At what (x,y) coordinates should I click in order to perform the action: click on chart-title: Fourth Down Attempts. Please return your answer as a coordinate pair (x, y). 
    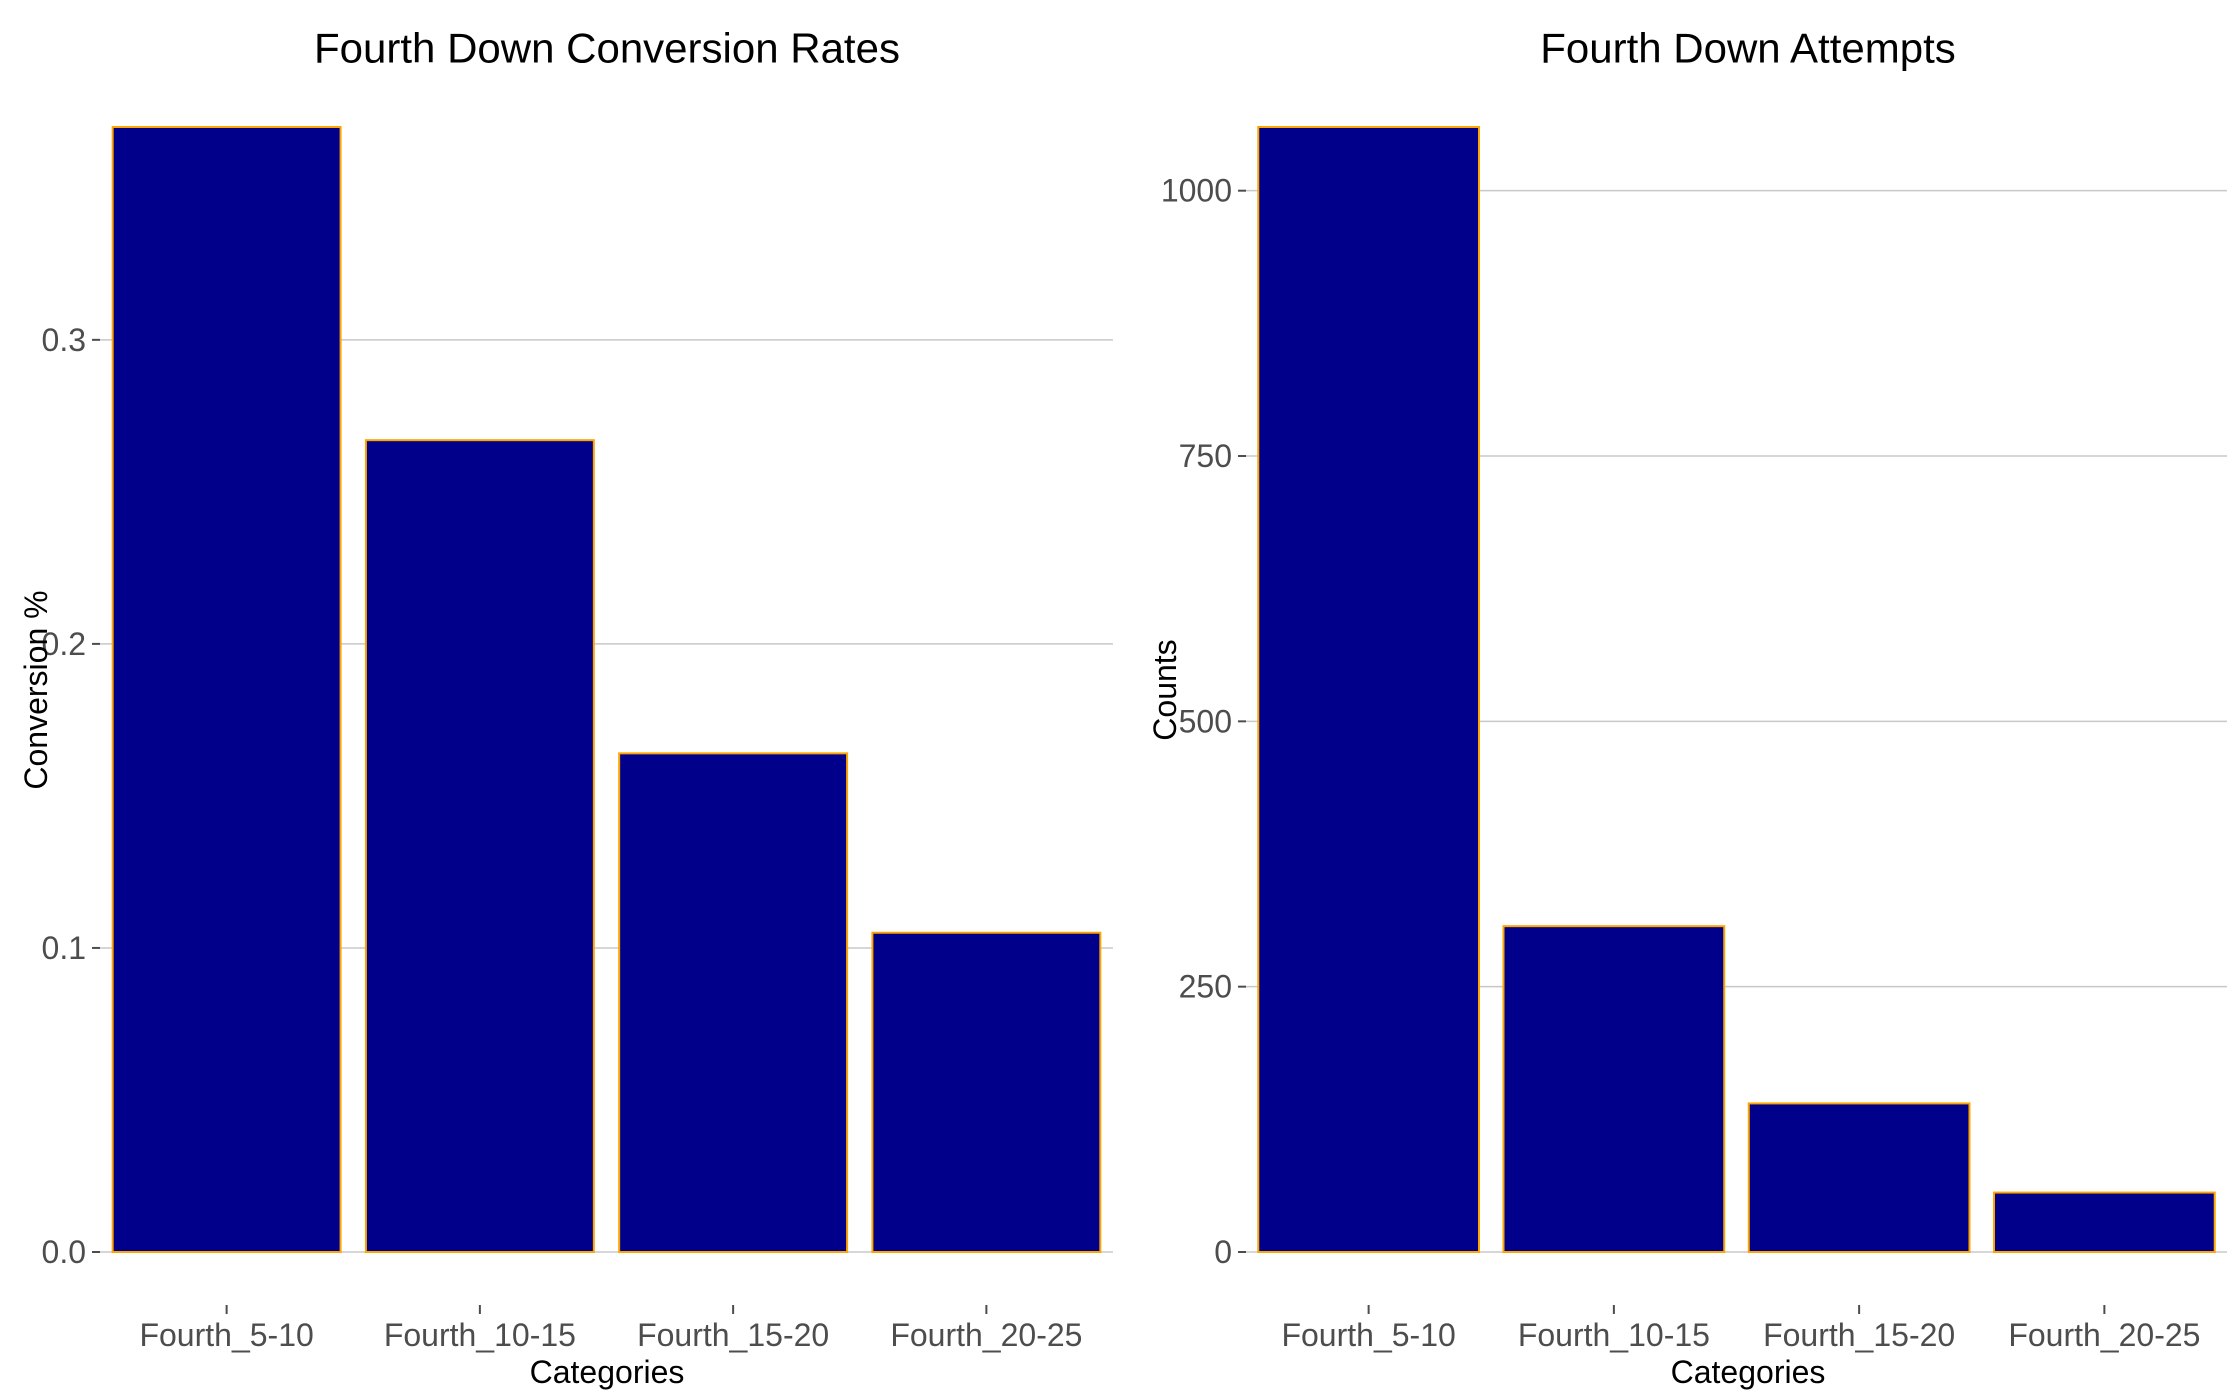
    Looking at the image, I should click on (1748, 48).